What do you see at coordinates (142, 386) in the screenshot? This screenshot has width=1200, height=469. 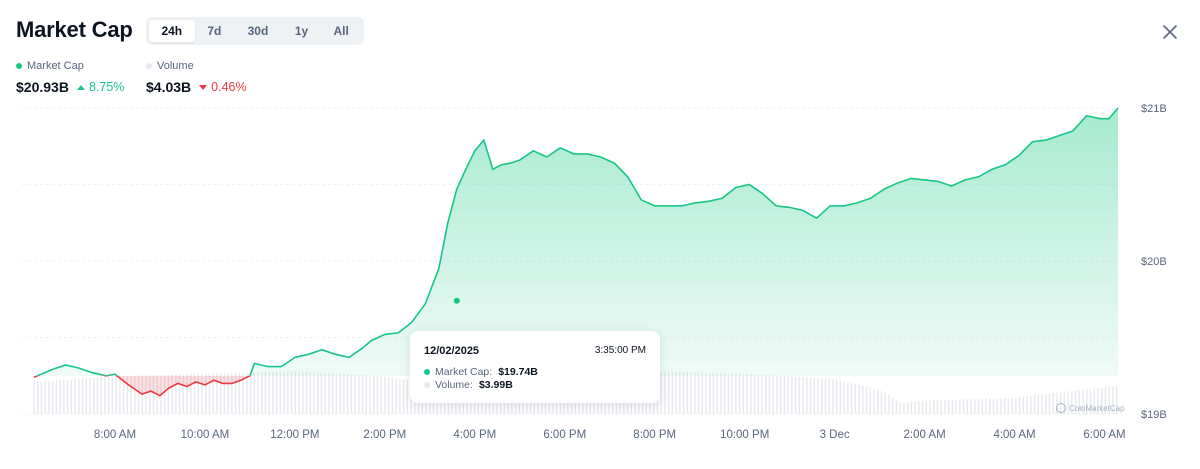 I see `market-cap-line-below` at bounding box center [142, 386].